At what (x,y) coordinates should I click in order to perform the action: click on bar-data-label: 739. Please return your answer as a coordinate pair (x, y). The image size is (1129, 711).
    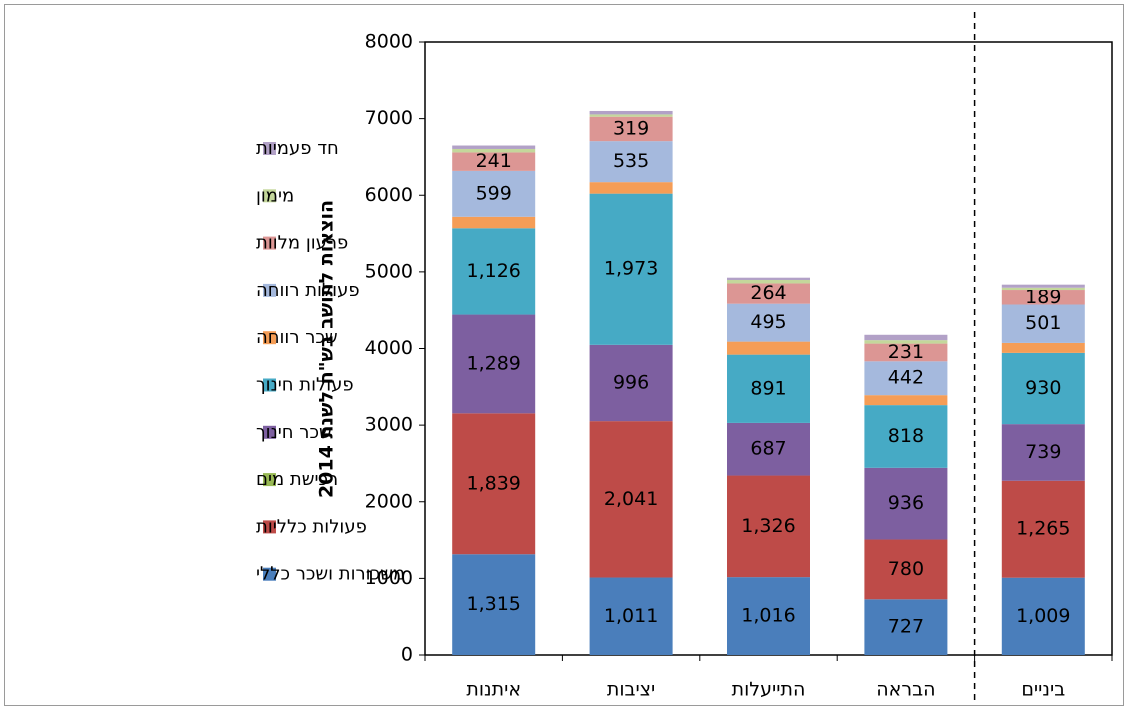
    Looking at the image, I should click on (1043, 452).